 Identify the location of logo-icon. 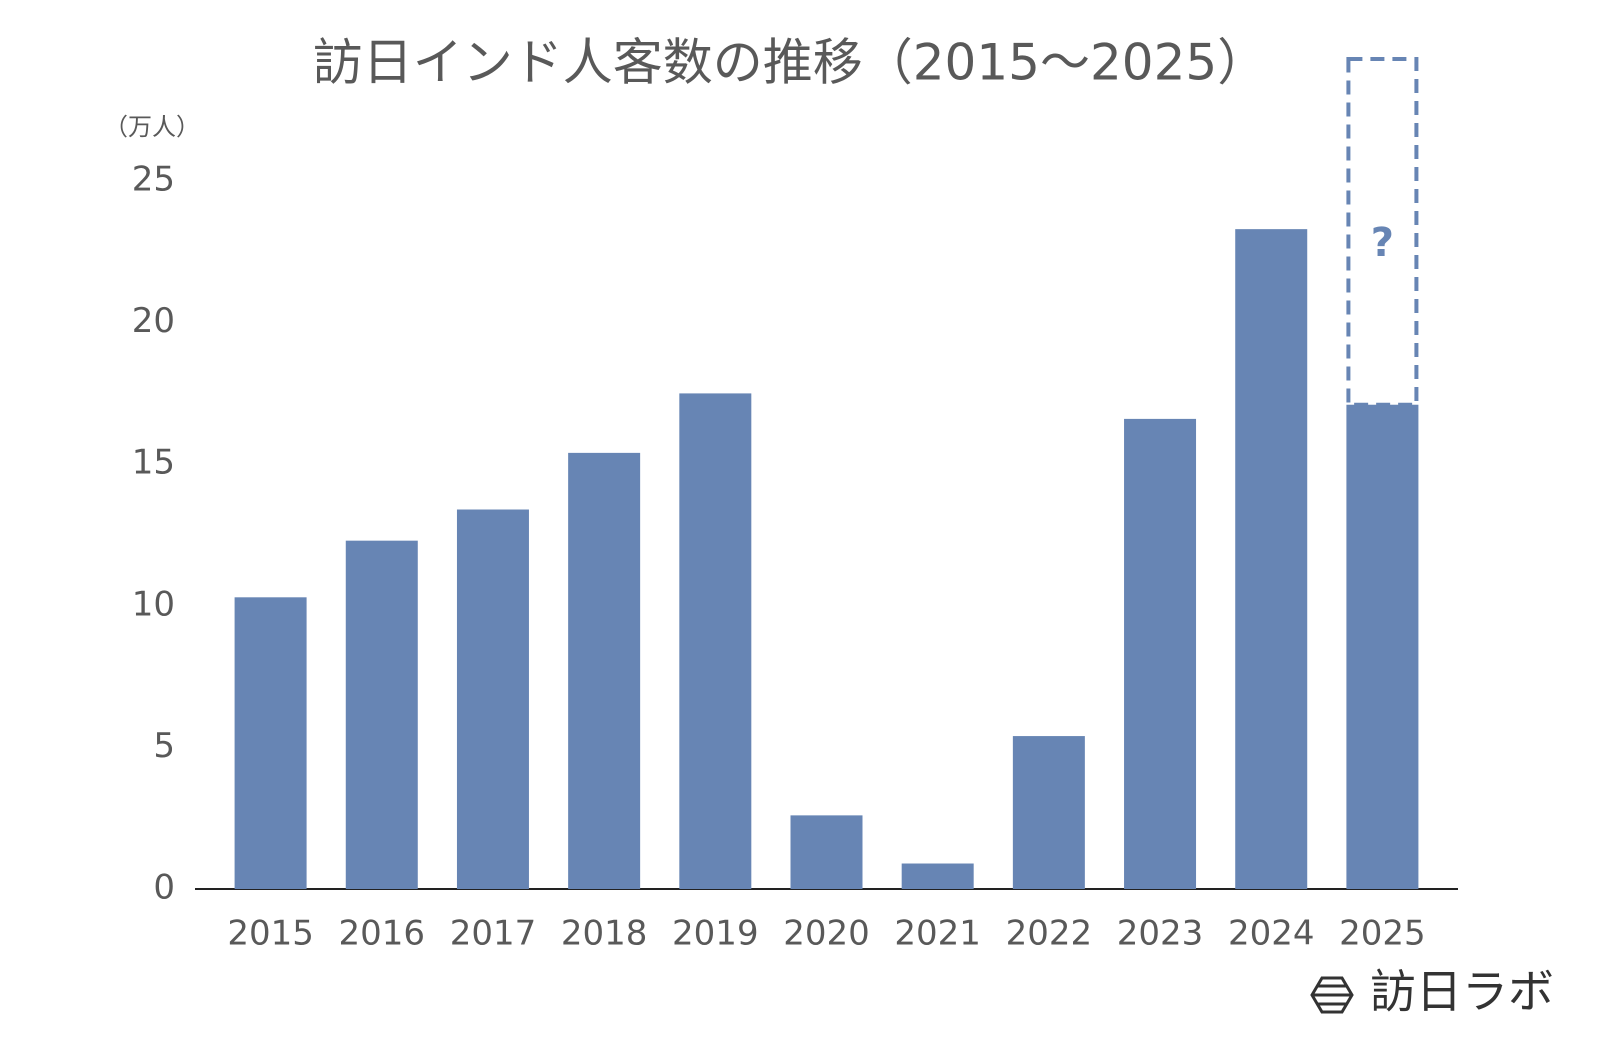
(1332, 995).